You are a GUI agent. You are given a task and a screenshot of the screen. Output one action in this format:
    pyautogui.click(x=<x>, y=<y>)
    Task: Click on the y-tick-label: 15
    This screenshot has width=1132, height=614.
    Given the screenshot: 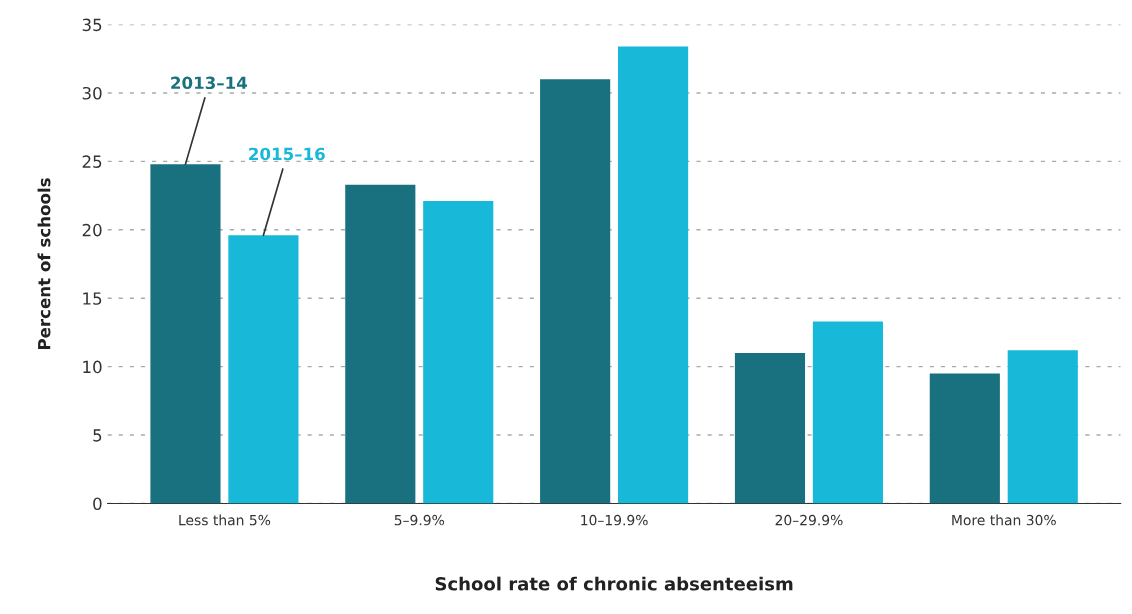 What is the action you would take?
    pyautogui.click(x=92, y=298)
    